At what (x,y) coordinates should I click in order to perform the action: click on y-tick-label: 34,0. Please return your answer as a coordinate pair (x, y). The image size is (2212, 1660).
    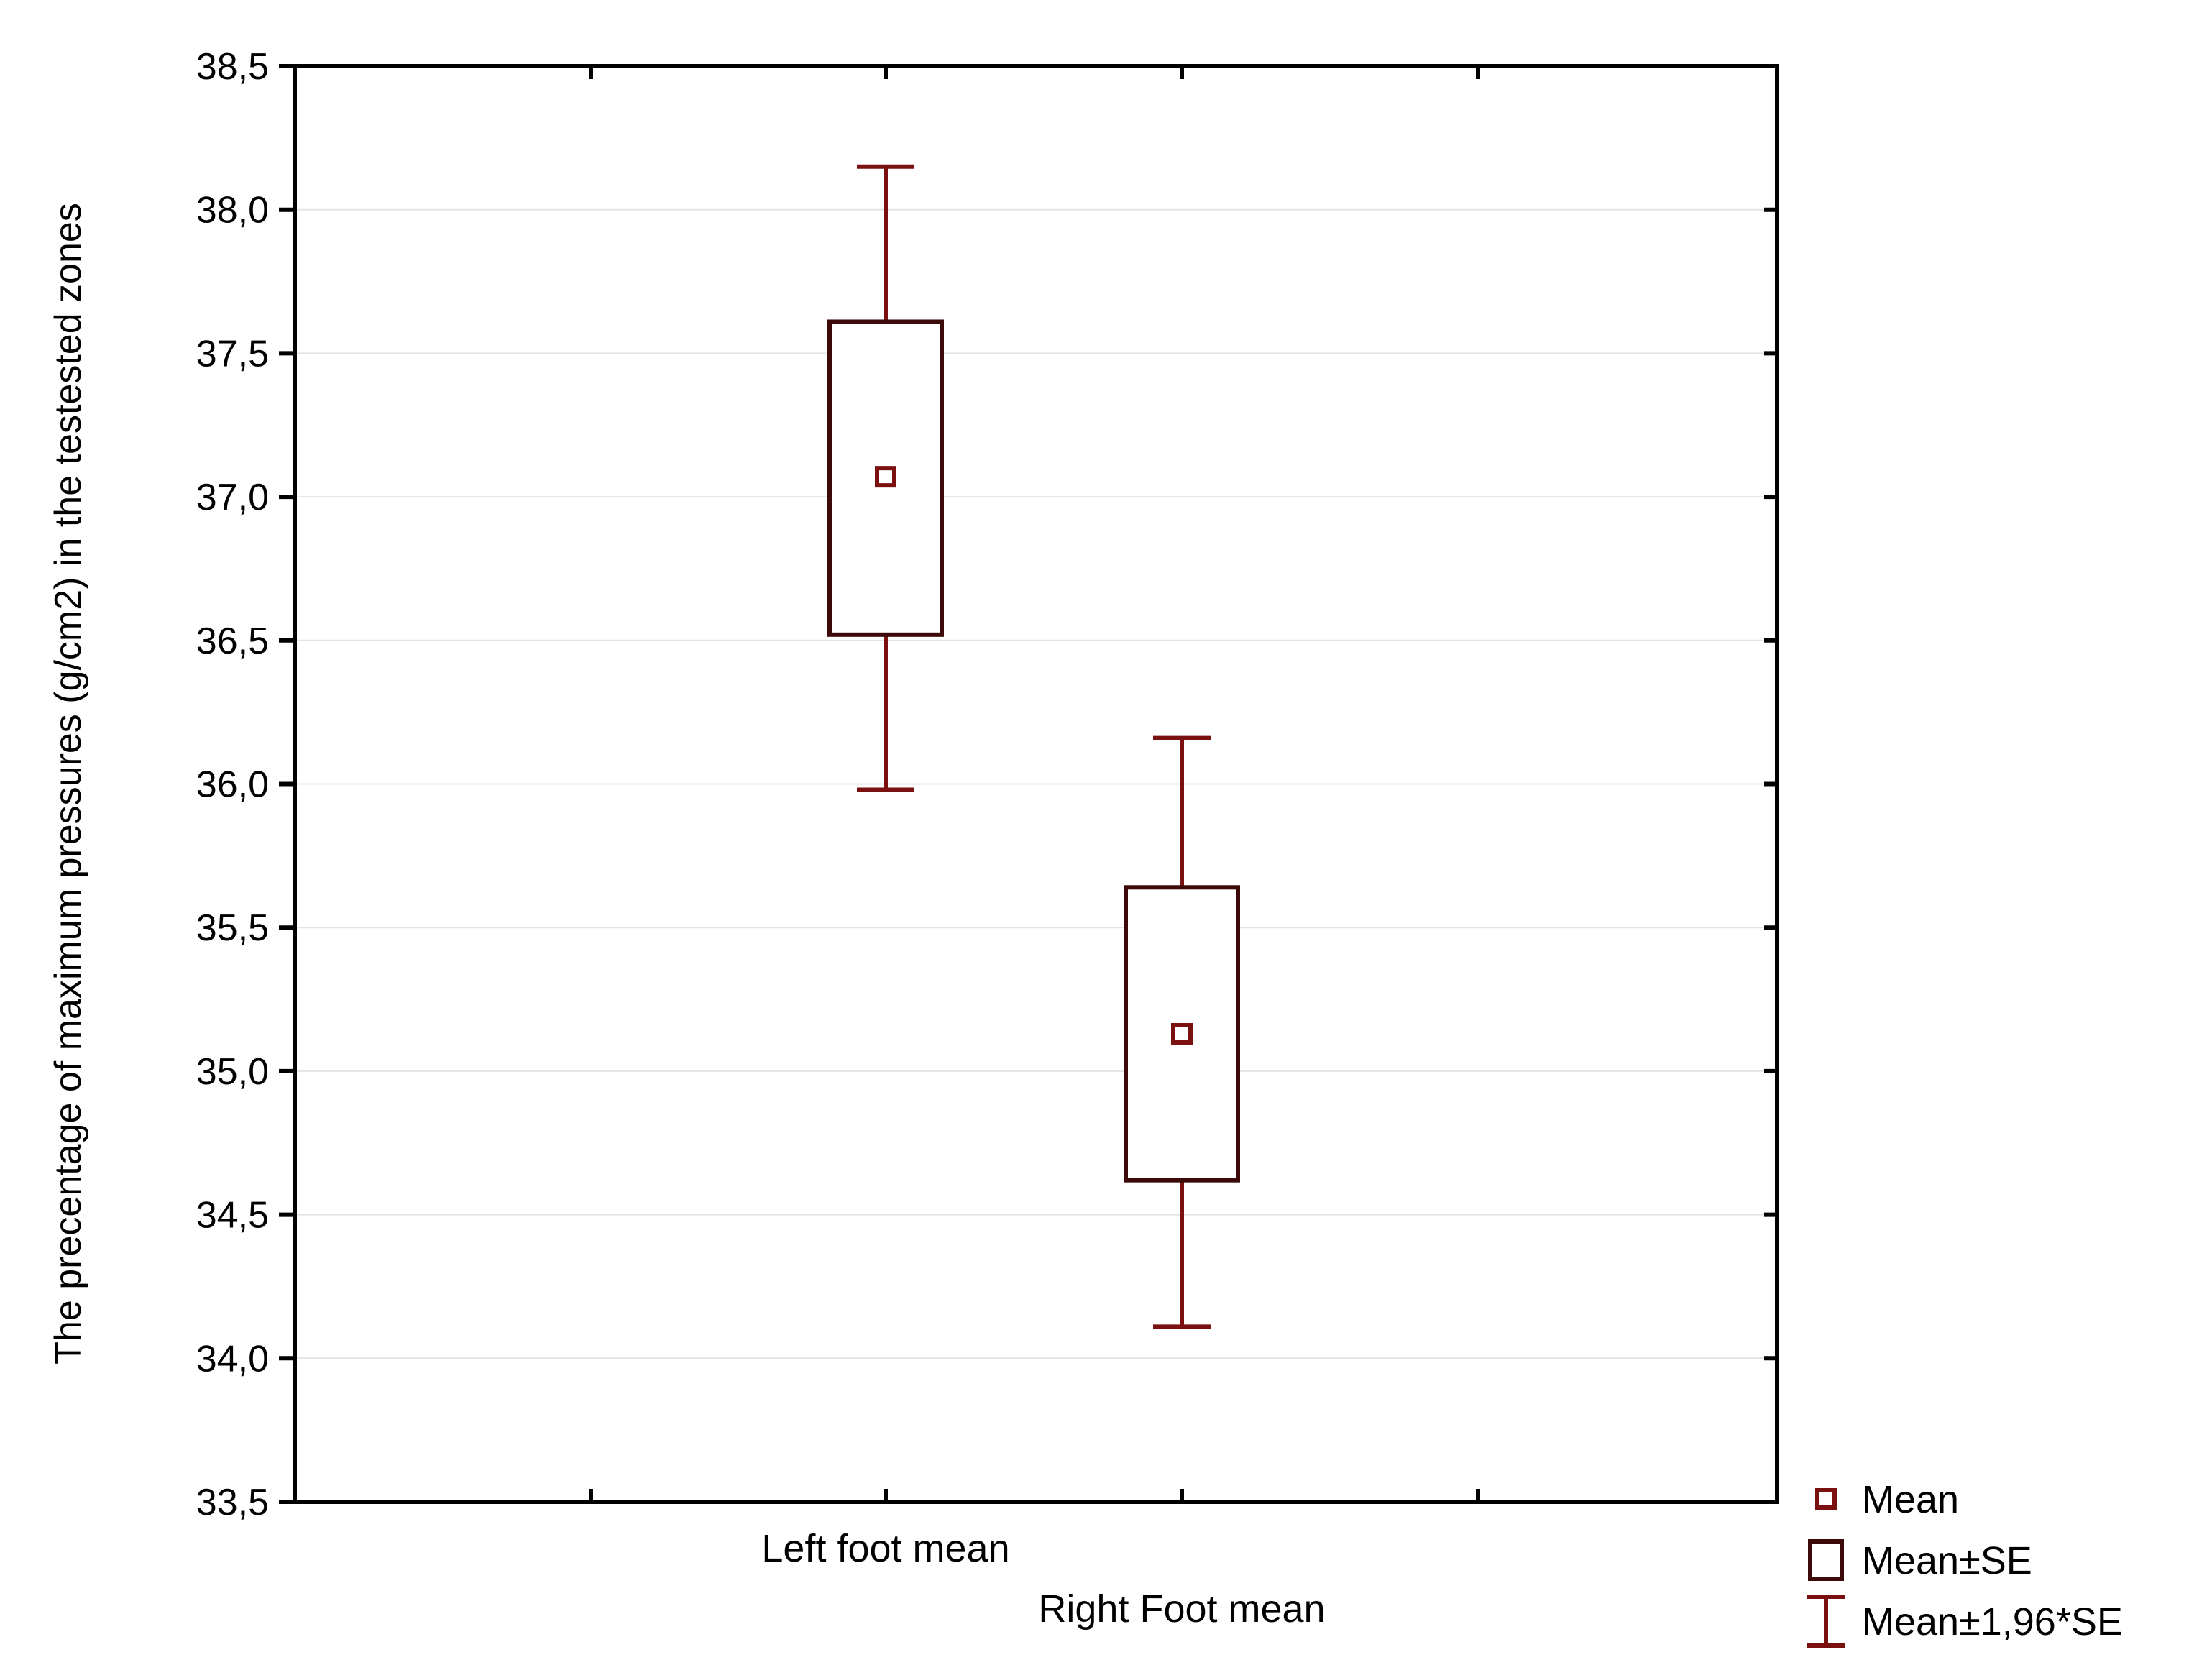
    Looking at the image, I should click on (232, 1359).